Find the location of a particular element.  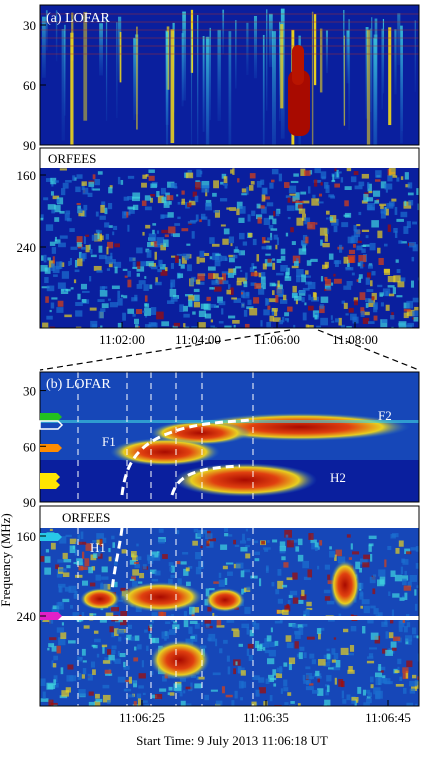

annotation-h2: H2 is located at coordinates (338, 477).